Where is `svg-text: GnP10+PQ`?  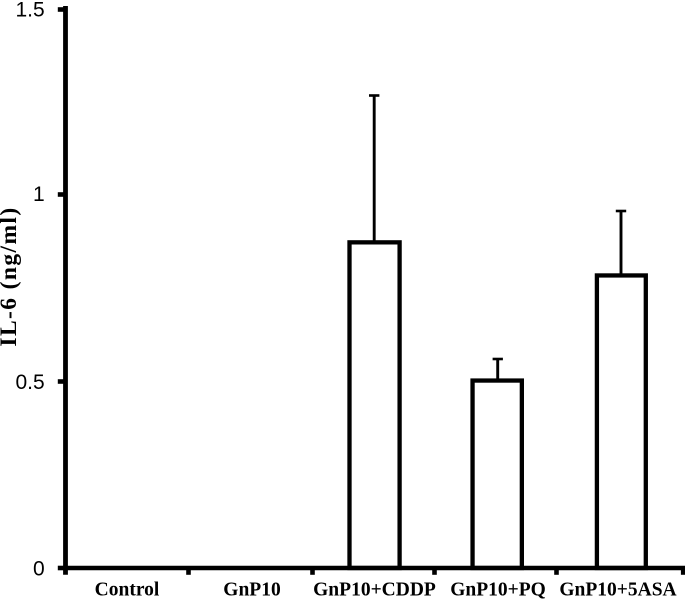
svg-text: GnP10+PQ is located at coordinates (498, 590).